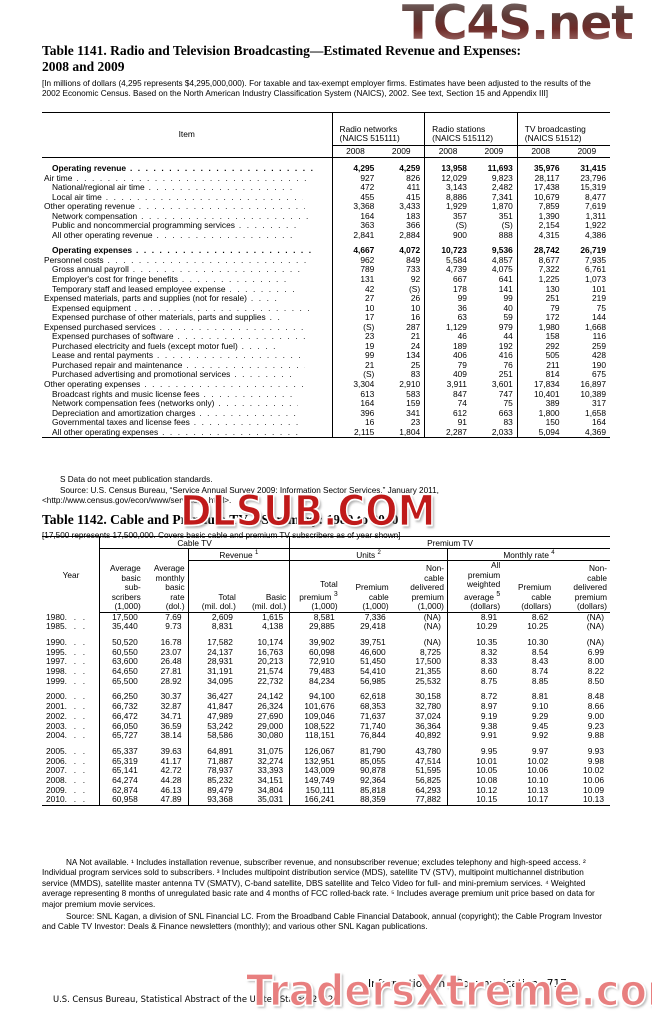 The width and height of the screenshot is (652, 1024). I want to click on row-value: 26.48, so click(171, 661).